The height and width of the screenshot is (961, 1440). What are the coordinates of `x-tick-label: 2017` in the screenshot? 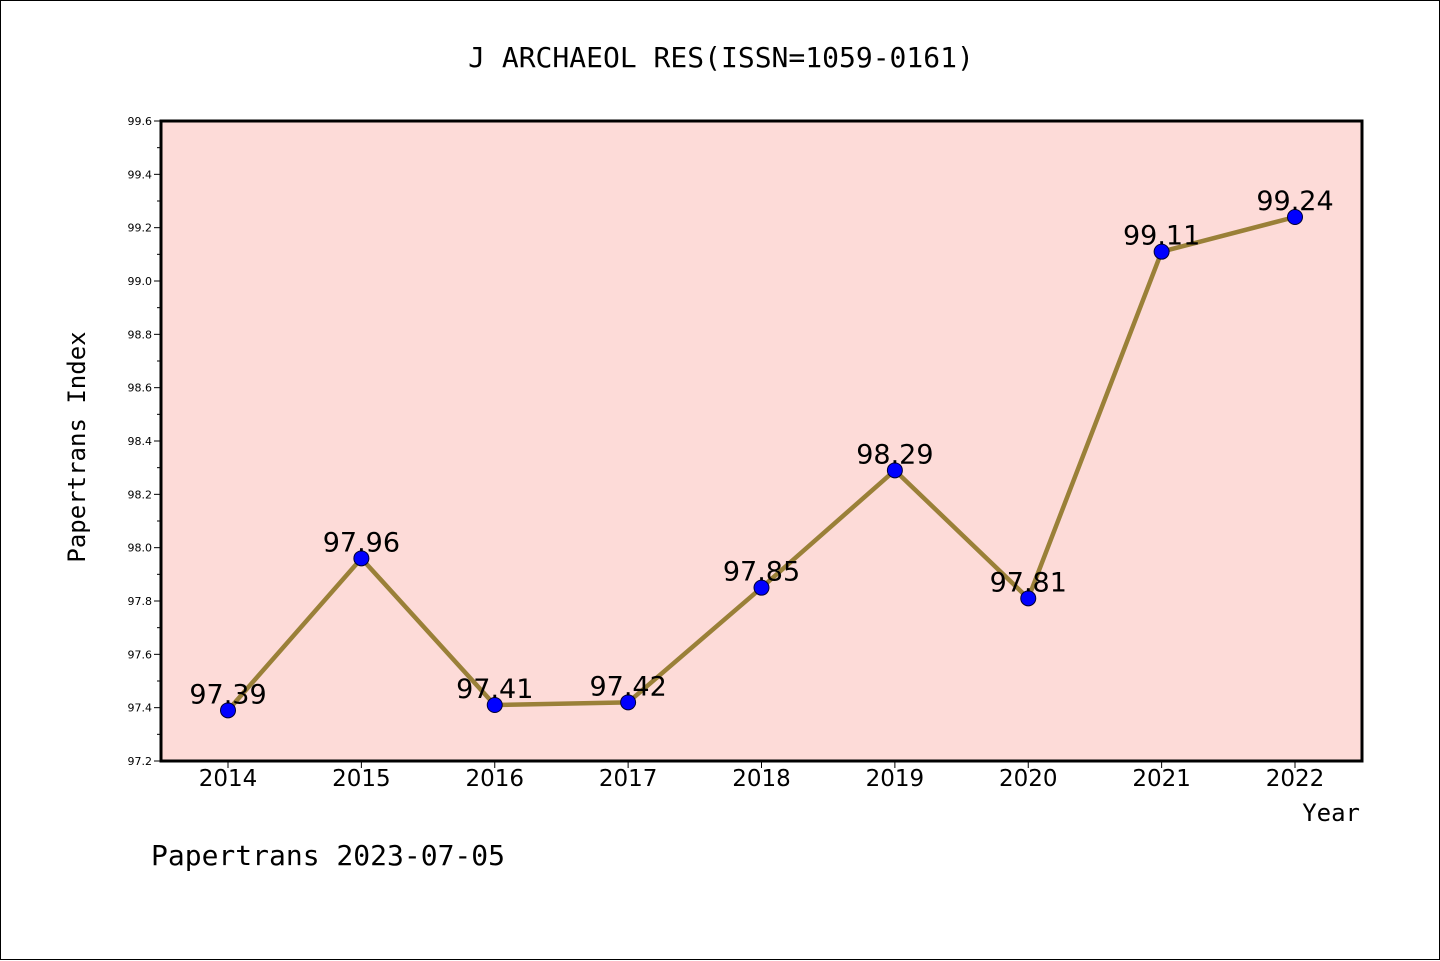 It's located at (628, 779).